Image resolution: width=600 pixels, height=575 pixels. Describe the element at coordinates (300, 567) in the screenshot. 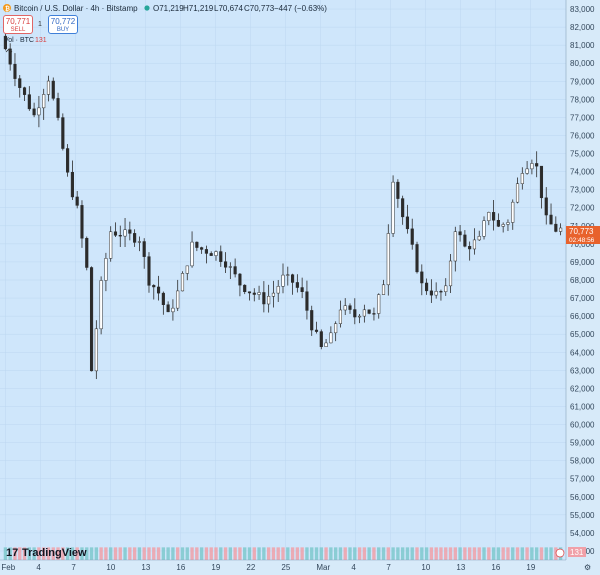

I see `time-axis-panel: Feb 4 7 10 13 16 19 22 25 Mar 4 7 10 13 16 19` at that location.